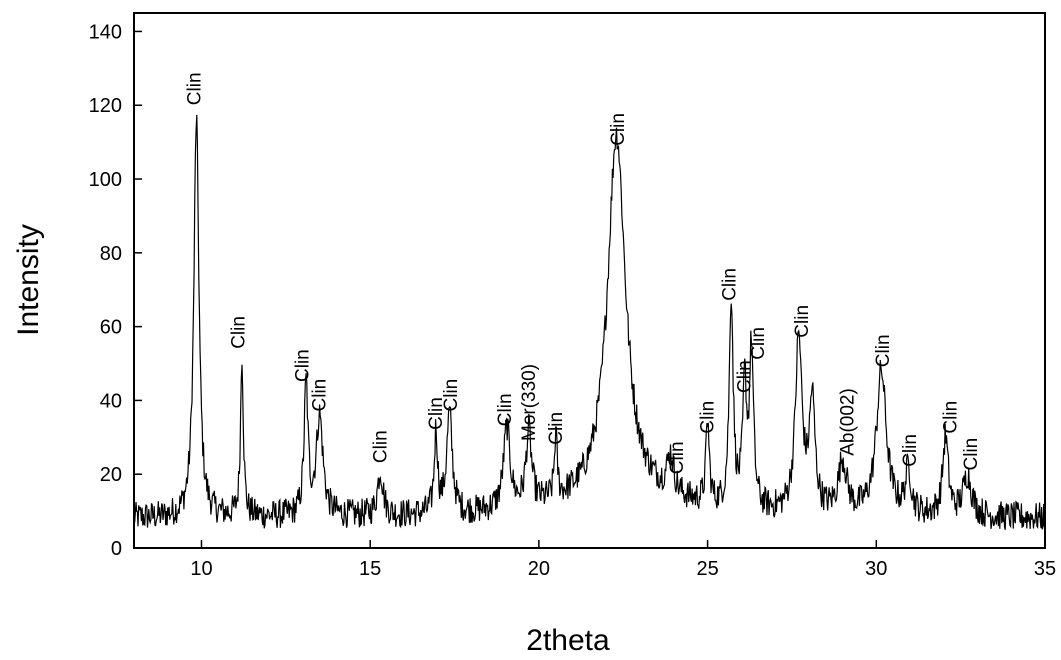  What do you see at coordinates (105, 32) in the screenshot?
I see `y-tick-label: 140` at bounding box center [105, 32].